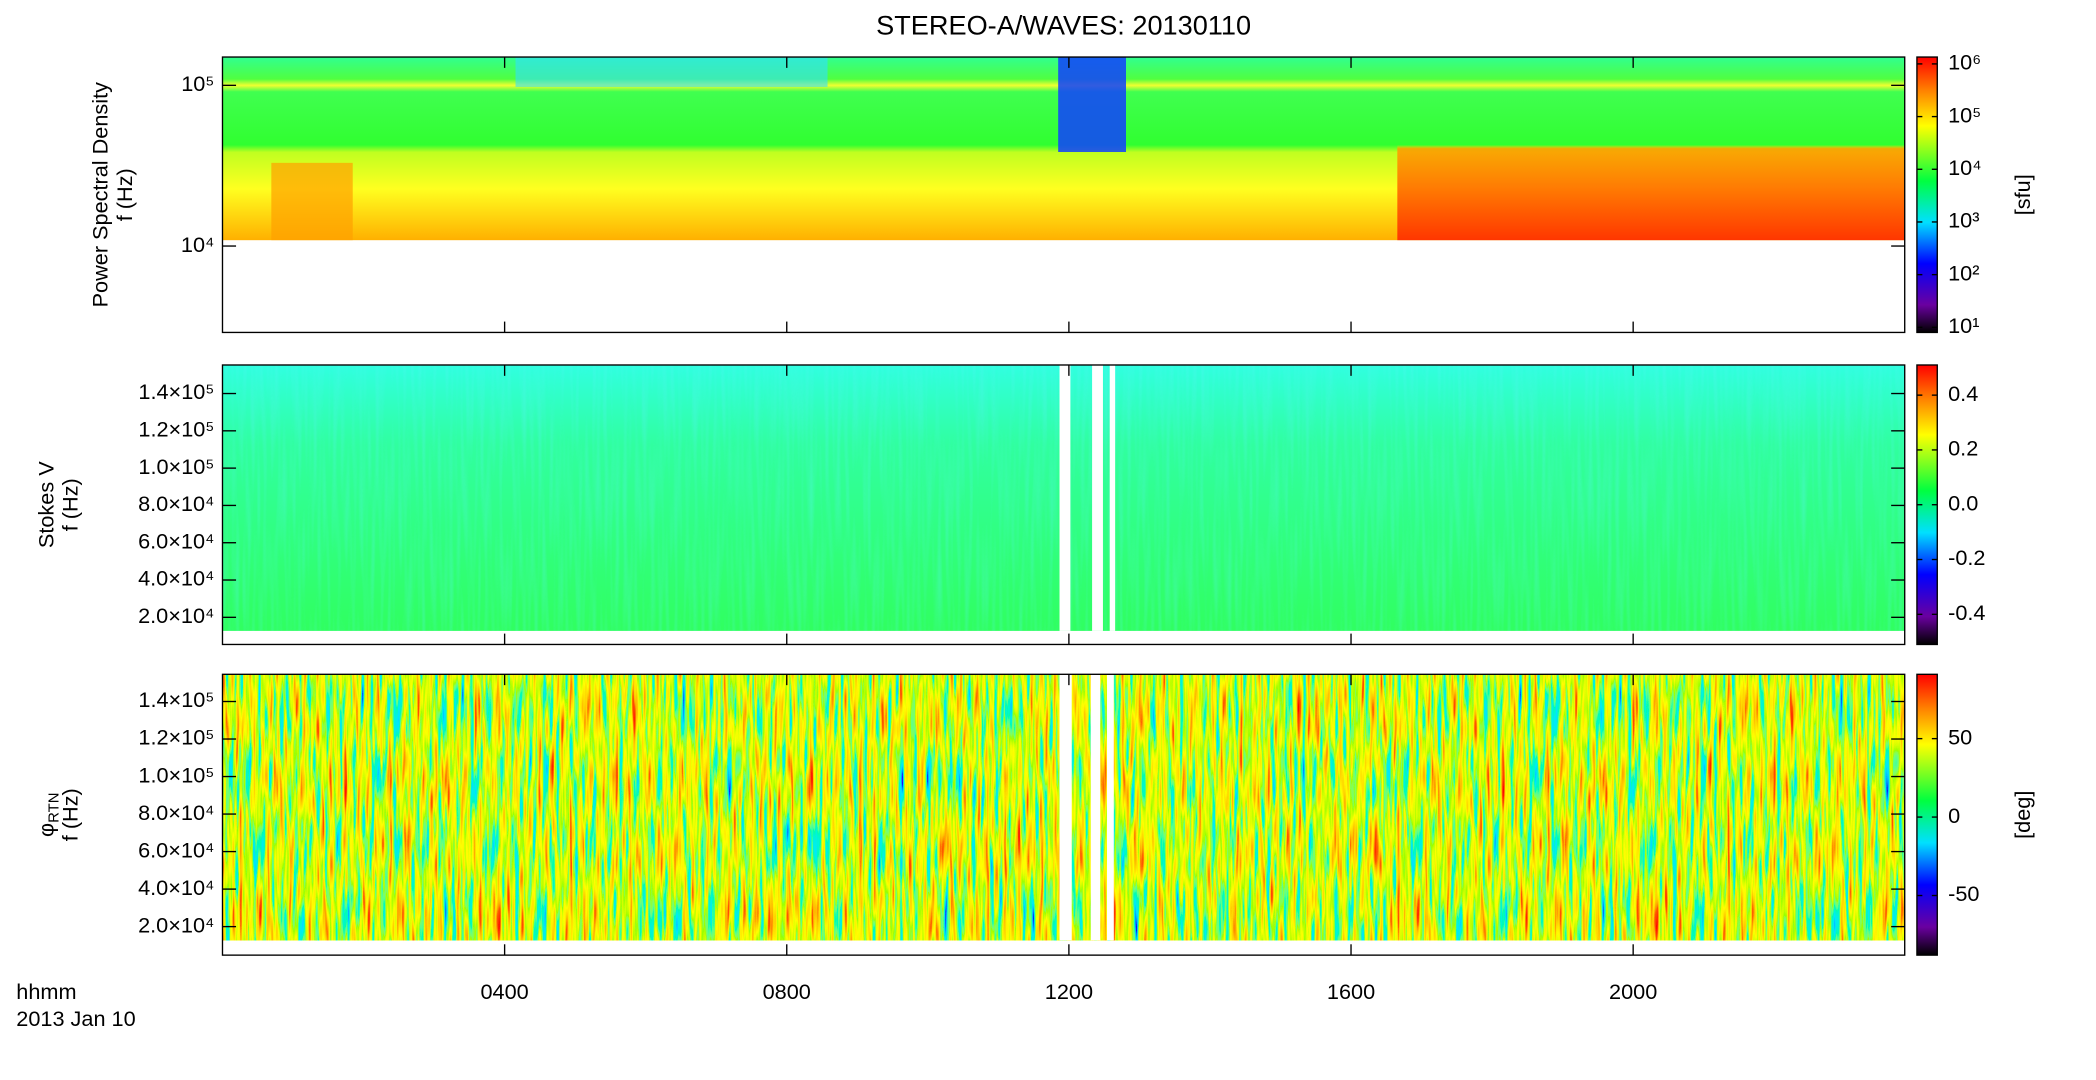  Describe the element at coordinates (53, 807) in the screenshot. I see `y-axis-label-subscript: RTN` at that location.